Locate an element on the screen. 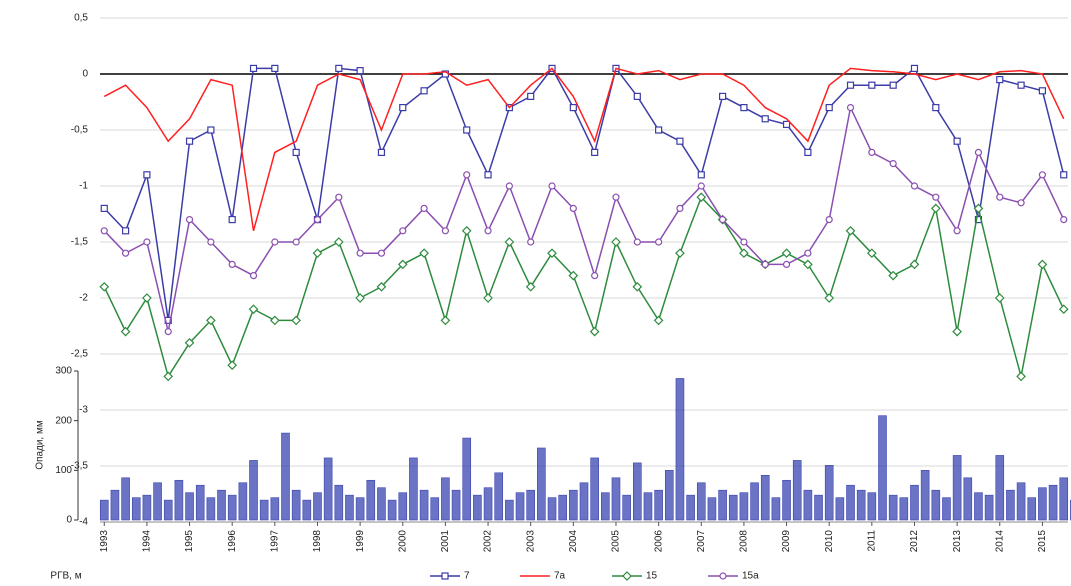 Image resolution: width=1071 pixels, height=586 pixels. x-tick-label: 2002 is located at coordinates (488, 541).